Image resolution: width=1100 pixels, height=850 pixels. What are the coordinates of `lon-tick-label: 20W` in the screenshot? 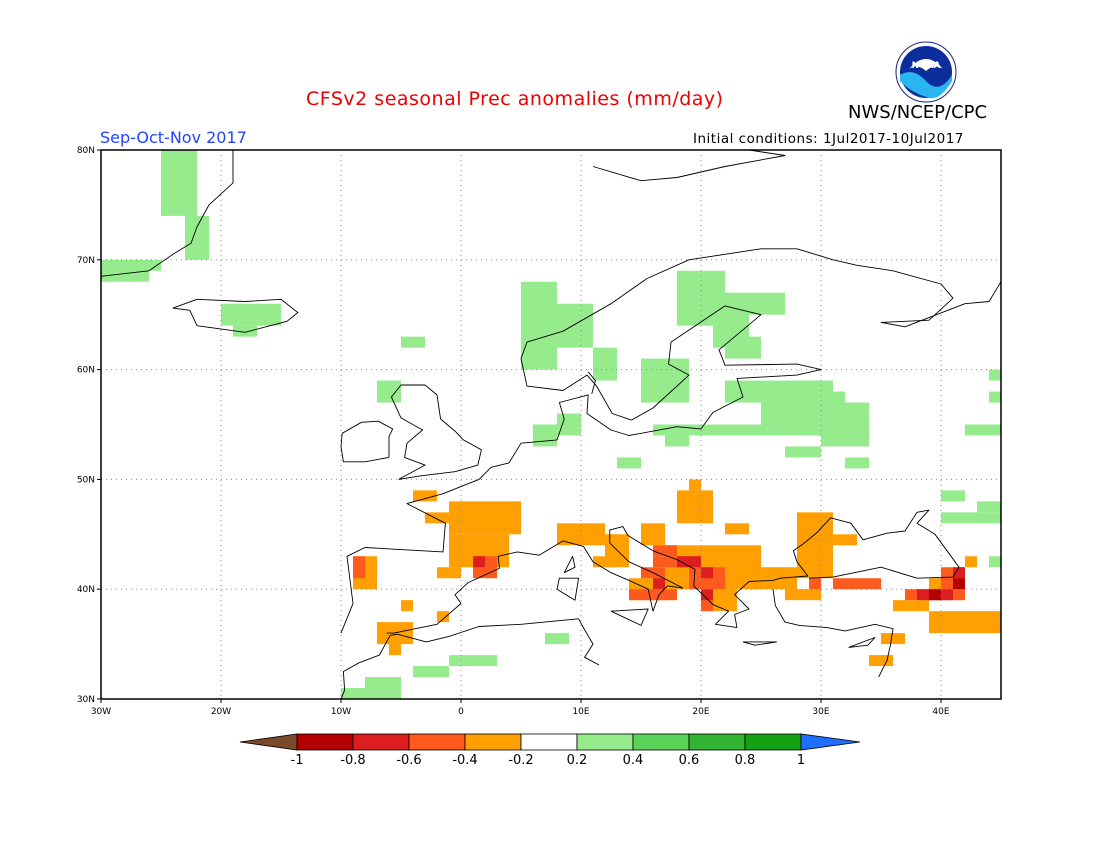 It's located at (221, 712).